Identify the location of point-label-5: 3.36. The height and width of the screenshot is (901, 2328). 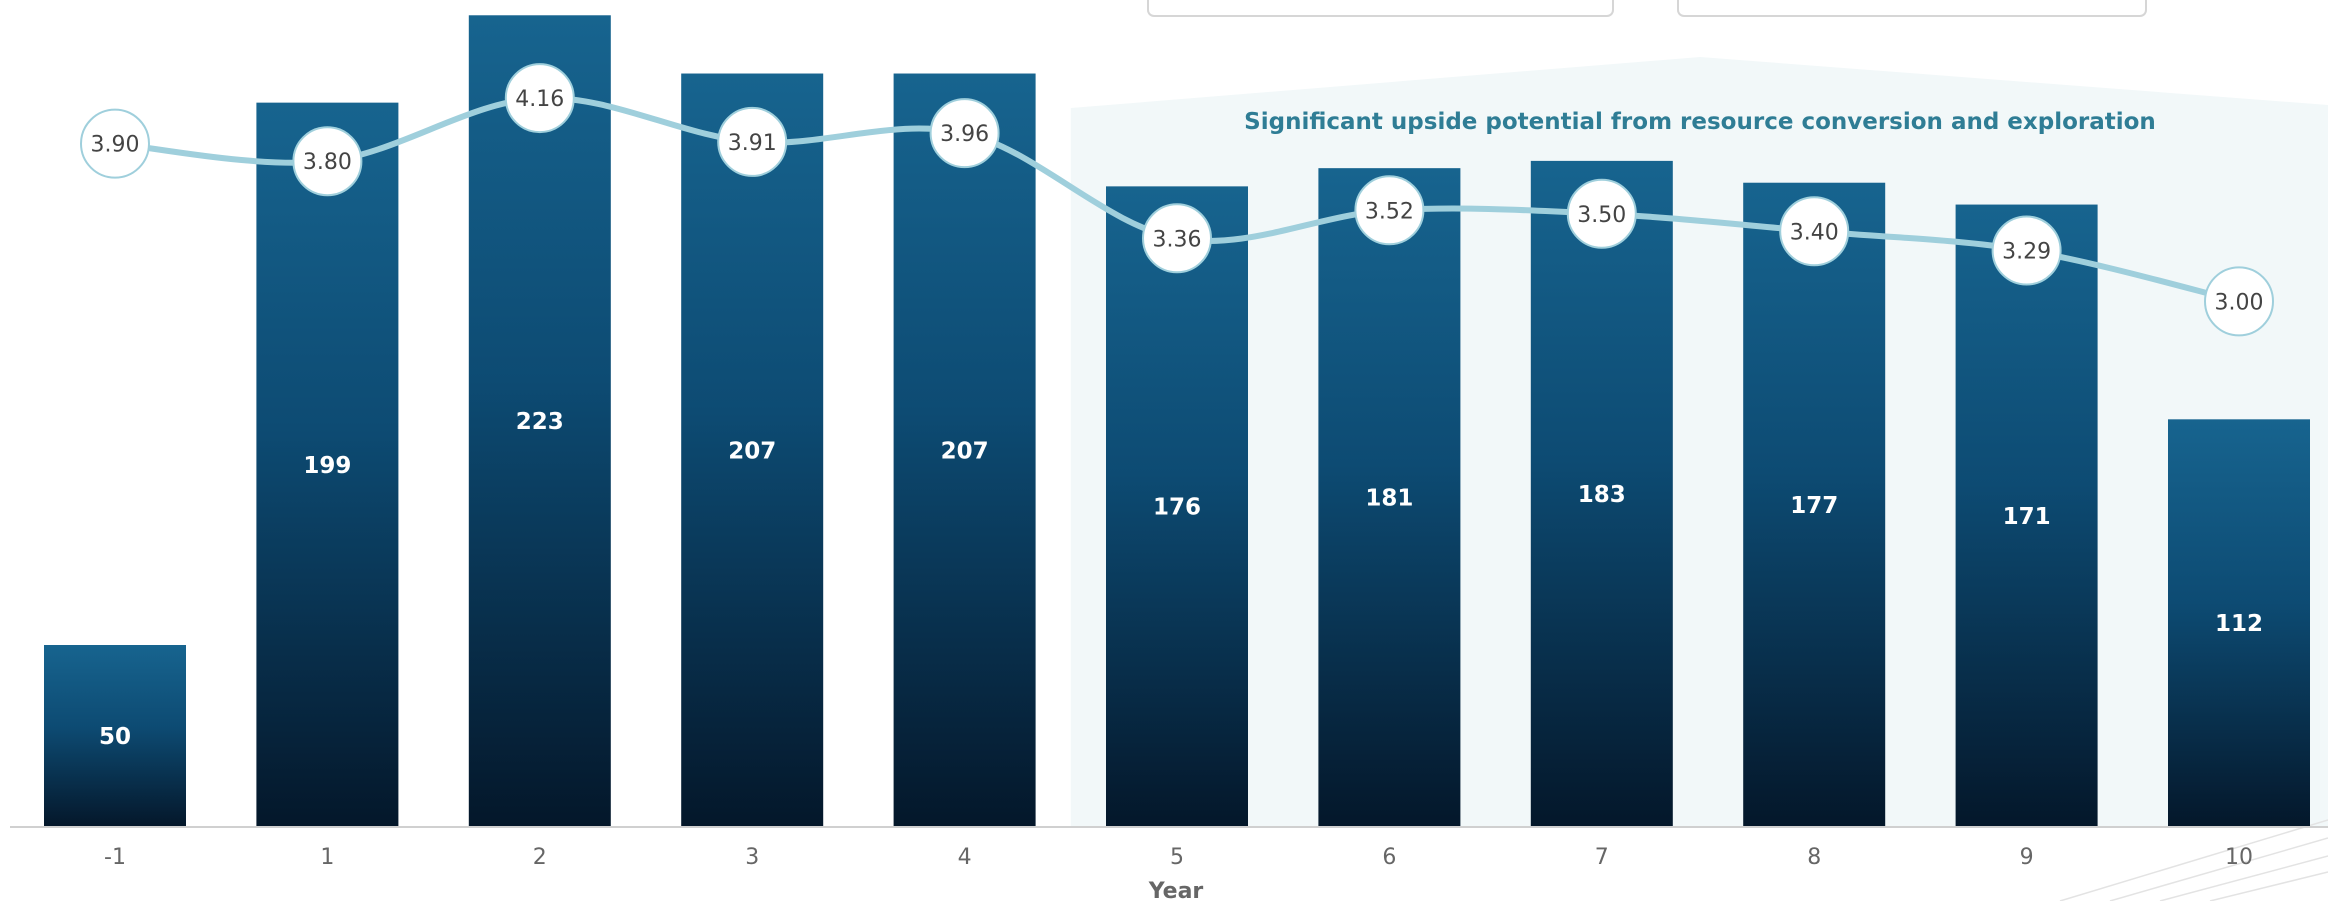
(1177, 239).